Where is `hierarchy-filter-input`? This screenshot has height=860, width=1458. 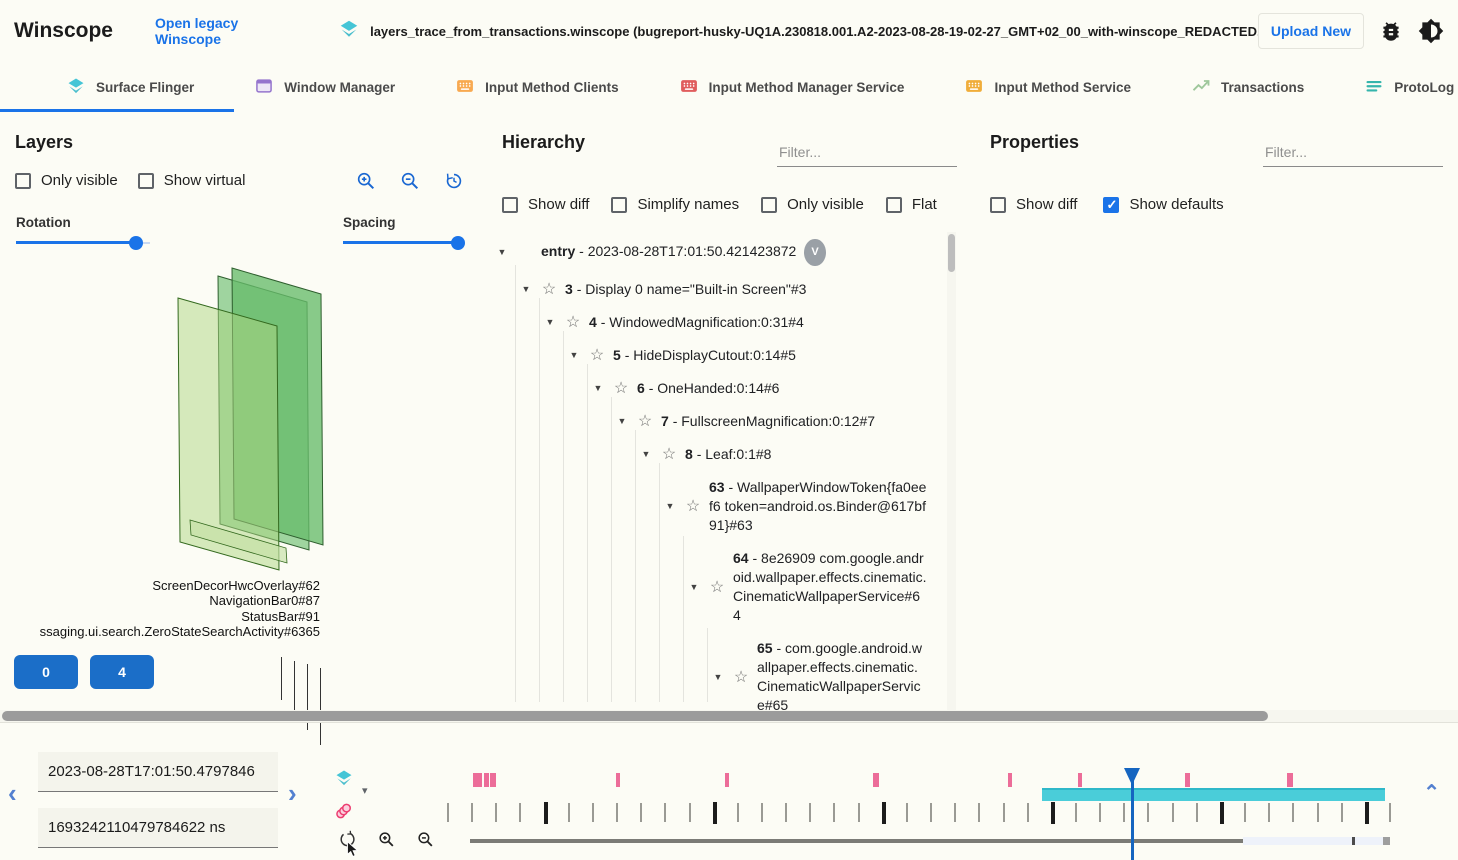
hierarchy-filter-input is located at coordinates (867, 153).